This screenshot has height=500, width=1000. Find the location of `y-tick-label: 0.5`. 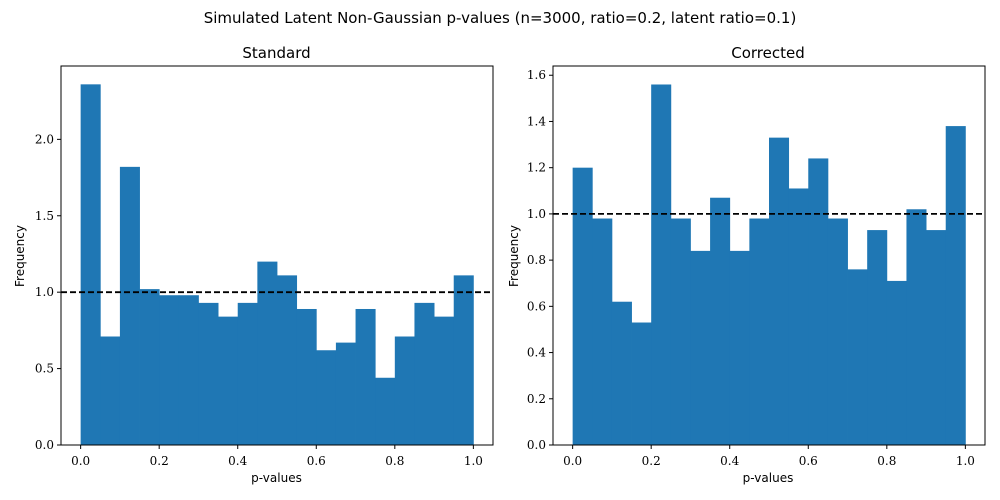

y-tick-label: 0.5 is located at coordinates (44, 369).